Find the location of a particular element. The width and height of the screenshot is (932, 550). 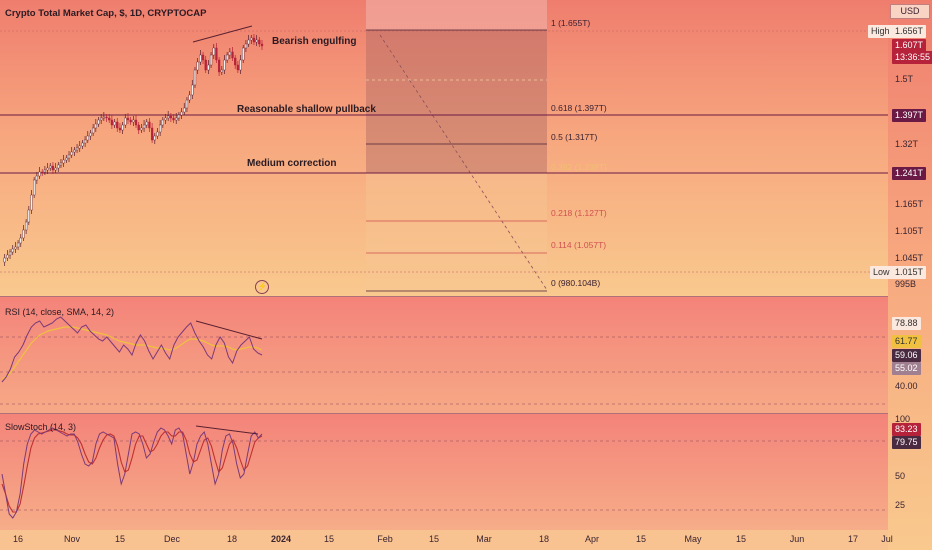

price-tick: 1.32T is located at coordinates (907, 144).